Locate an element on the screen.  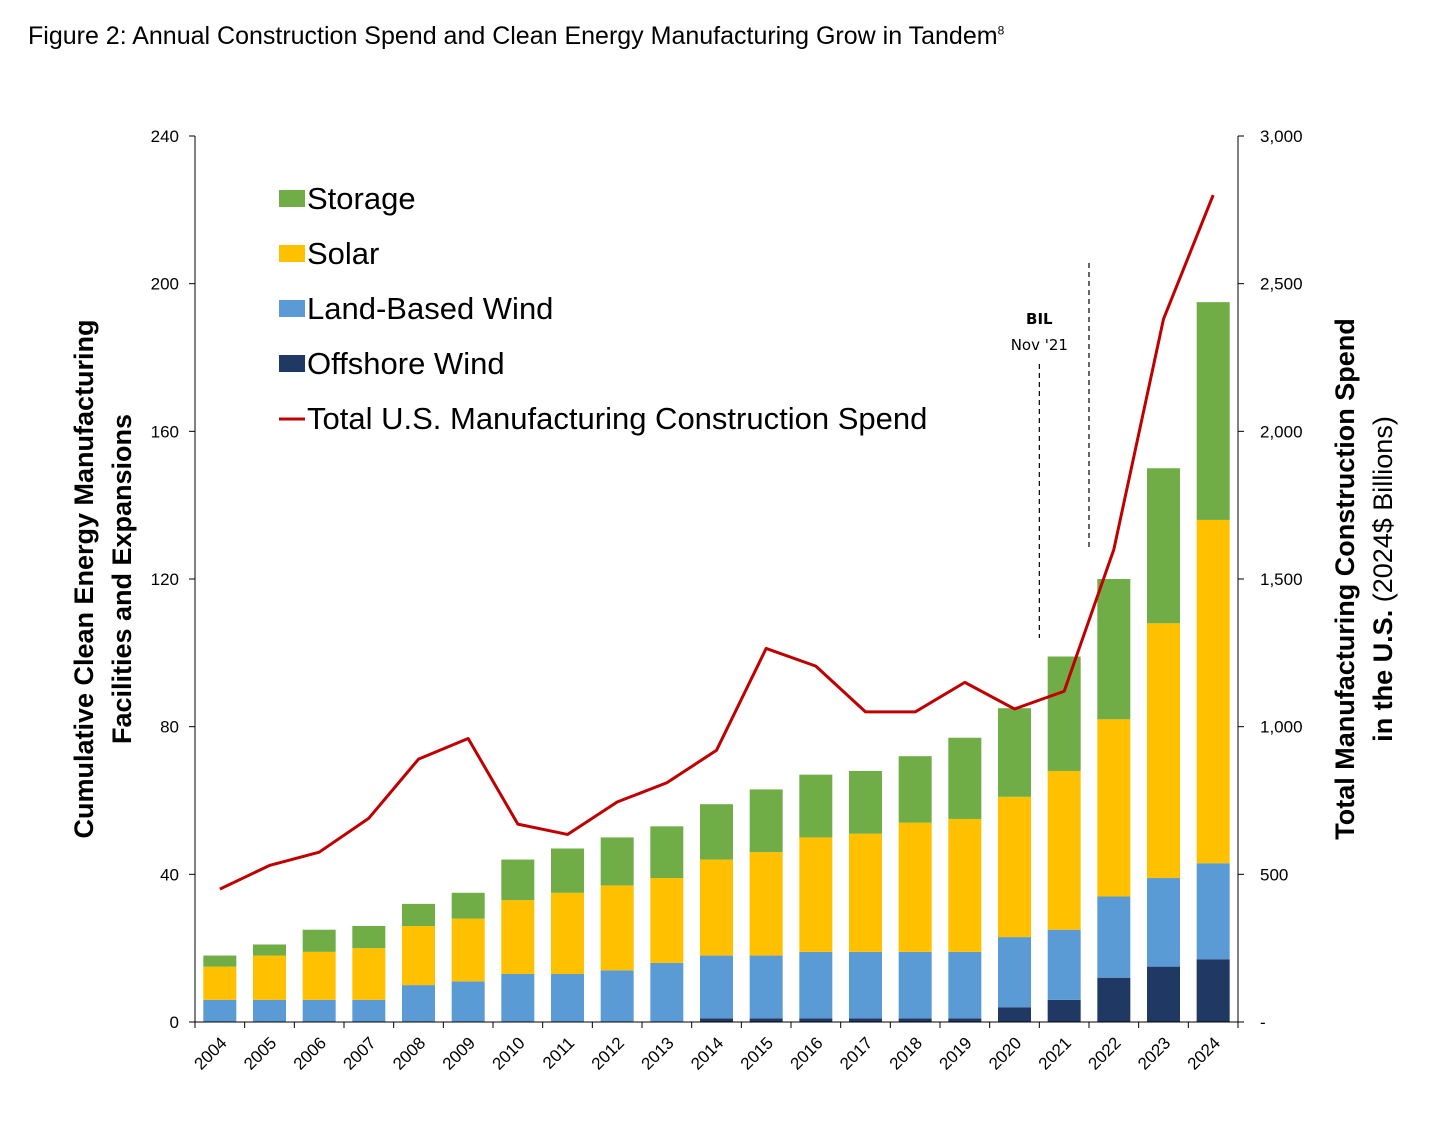
legend-swatch-solar is located at coordinates (292, 253).